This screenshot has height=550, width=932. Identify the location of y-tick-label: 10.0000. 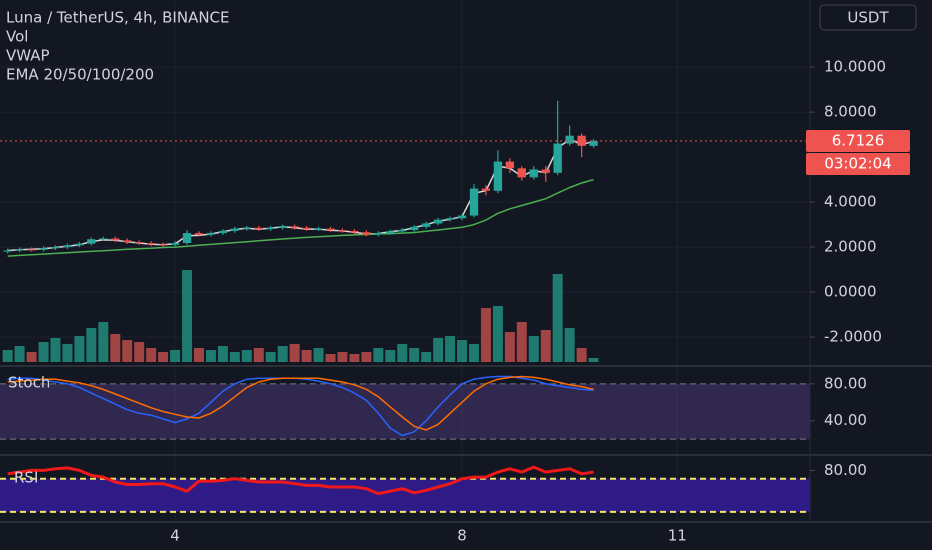
(855, 67).